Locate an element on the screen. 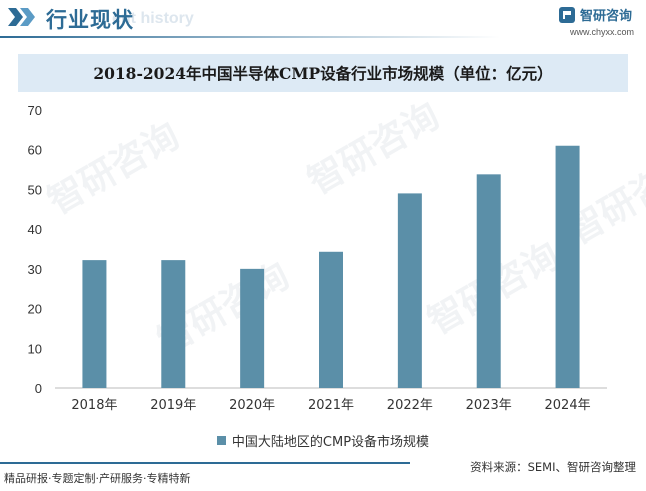  header-divider is located at coordinates (250, 37).